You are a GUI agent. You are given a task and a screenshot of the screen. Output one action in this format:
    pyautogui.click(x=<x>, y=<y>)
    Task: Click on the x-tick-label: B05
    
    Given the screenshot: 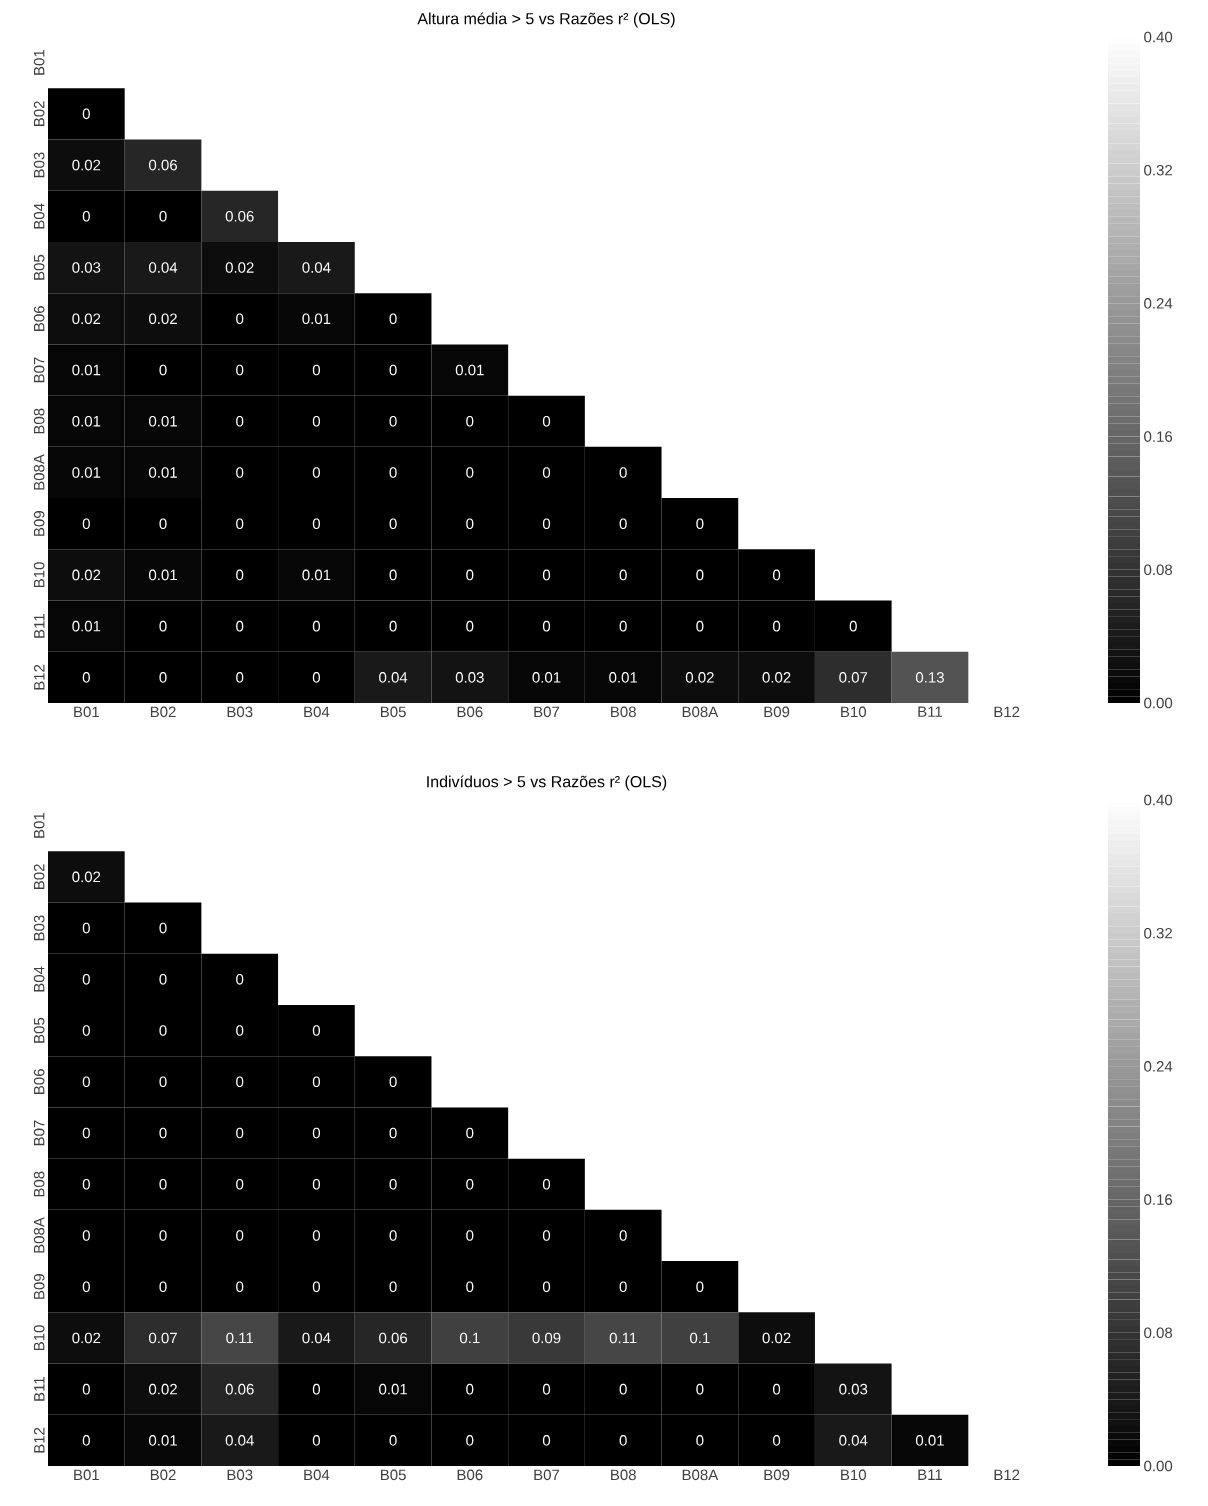 What is the action you would take?
    pyautogui.click(x=393, y=712)
    